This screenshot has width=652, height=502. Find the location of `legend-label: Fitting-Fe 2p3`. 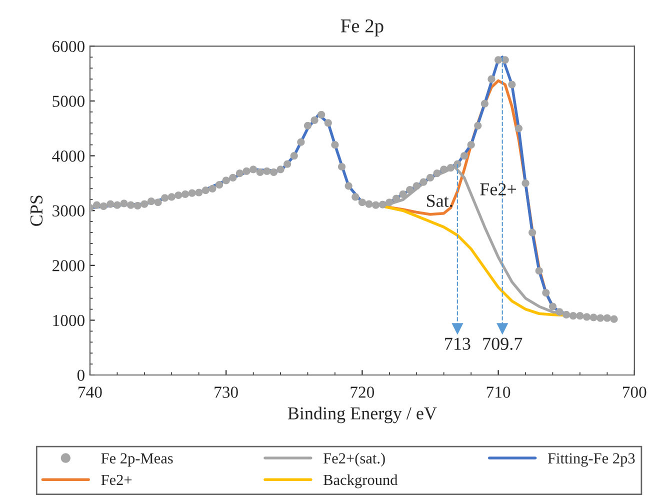

legend-label: Fitting-Fe 2p3 is located at coordinates (591, 460).